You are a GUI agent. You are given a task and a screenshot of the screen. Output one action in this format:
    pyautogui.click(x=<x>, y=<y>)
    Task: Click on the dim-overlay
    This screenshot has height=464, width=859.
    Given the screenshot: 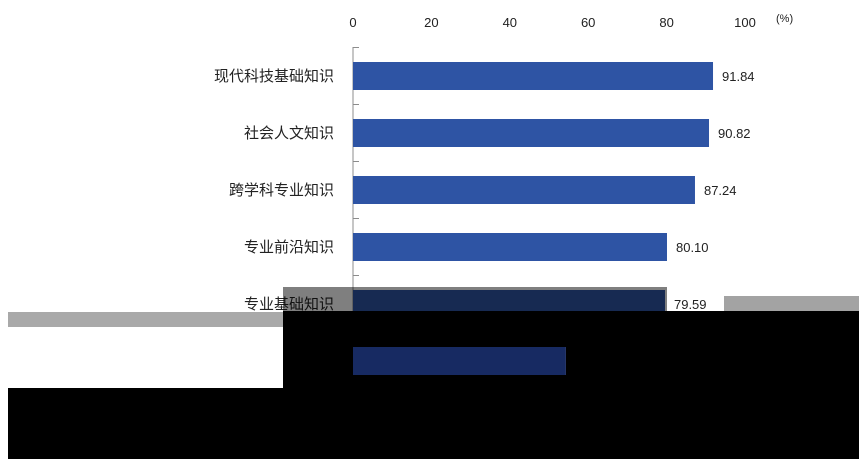 What is the action you would take?
    pyautogui.click(x=475, y=299)
    